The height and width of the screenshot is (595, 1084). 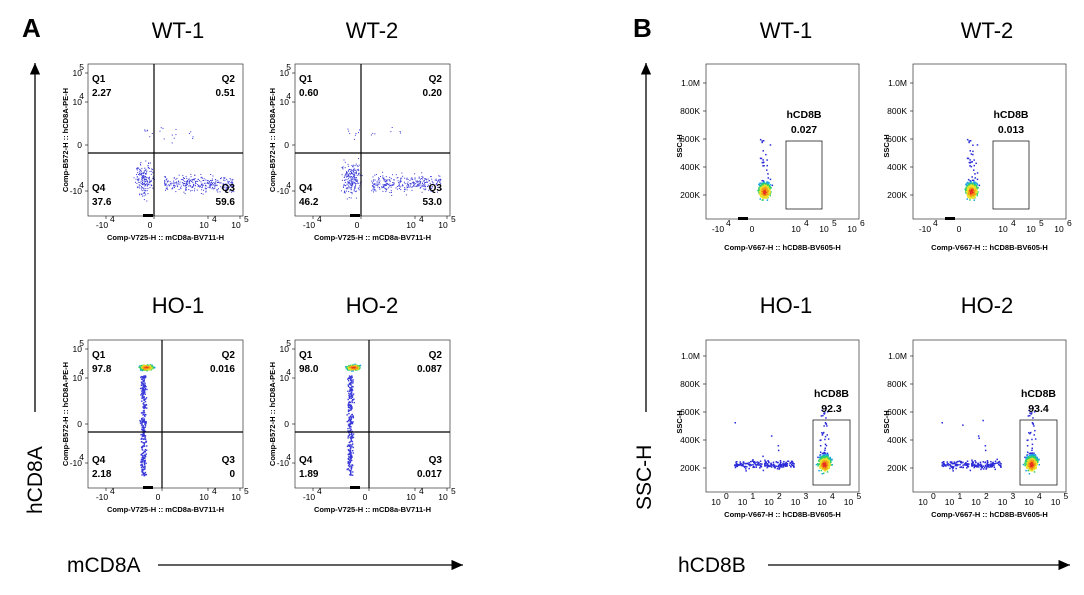 What do you see at coordinates (288, 185) in the screenshot?
I see `y-tick-exponent: 4` at bounding box center [288, 185].